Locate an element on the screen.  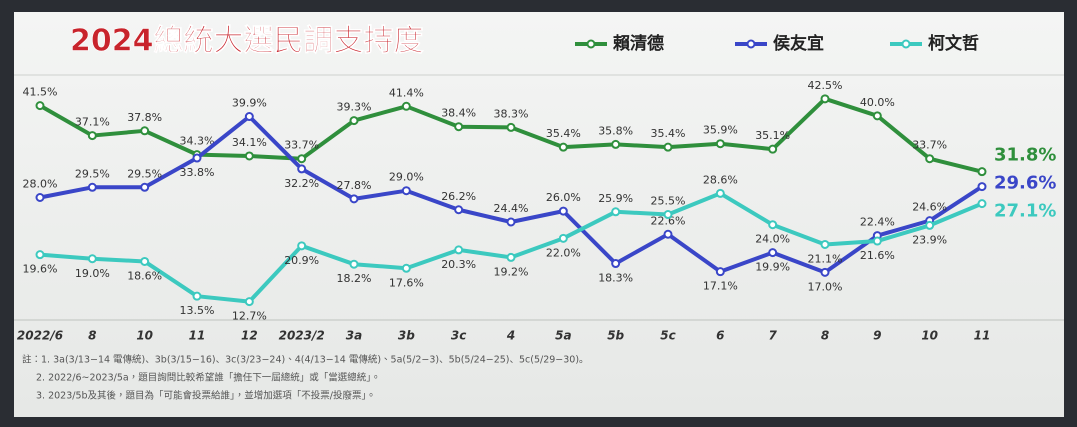
x-tick-label: 4 is located at coordinates (510, 336).